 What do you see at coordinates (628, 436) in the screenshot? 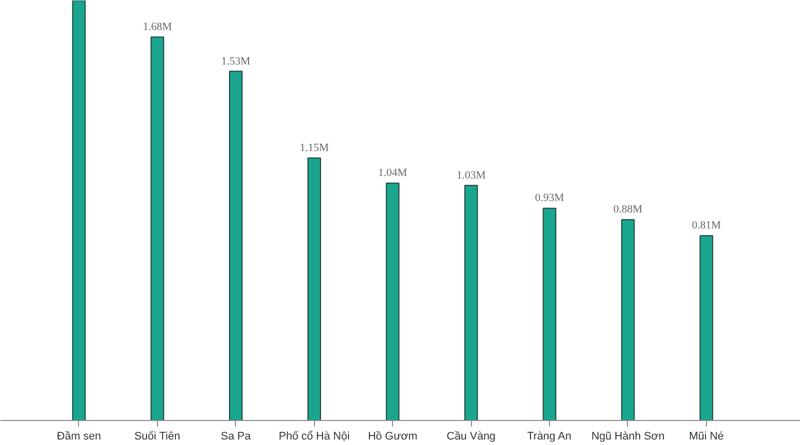
I see `x-tick-label: Ngũ Hành Sơn` at bounding box center [628, 436].